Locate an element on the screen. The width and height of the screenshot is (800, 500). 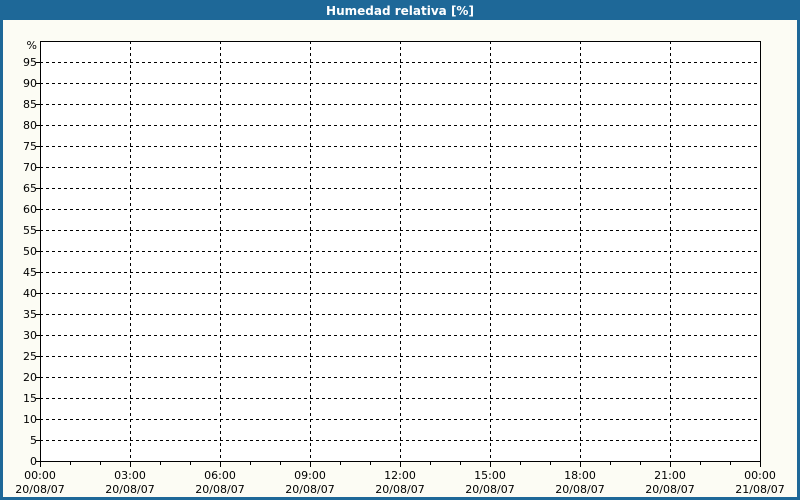
chart-title: Humedad relativa [%] is located at coordinates (400, 11).